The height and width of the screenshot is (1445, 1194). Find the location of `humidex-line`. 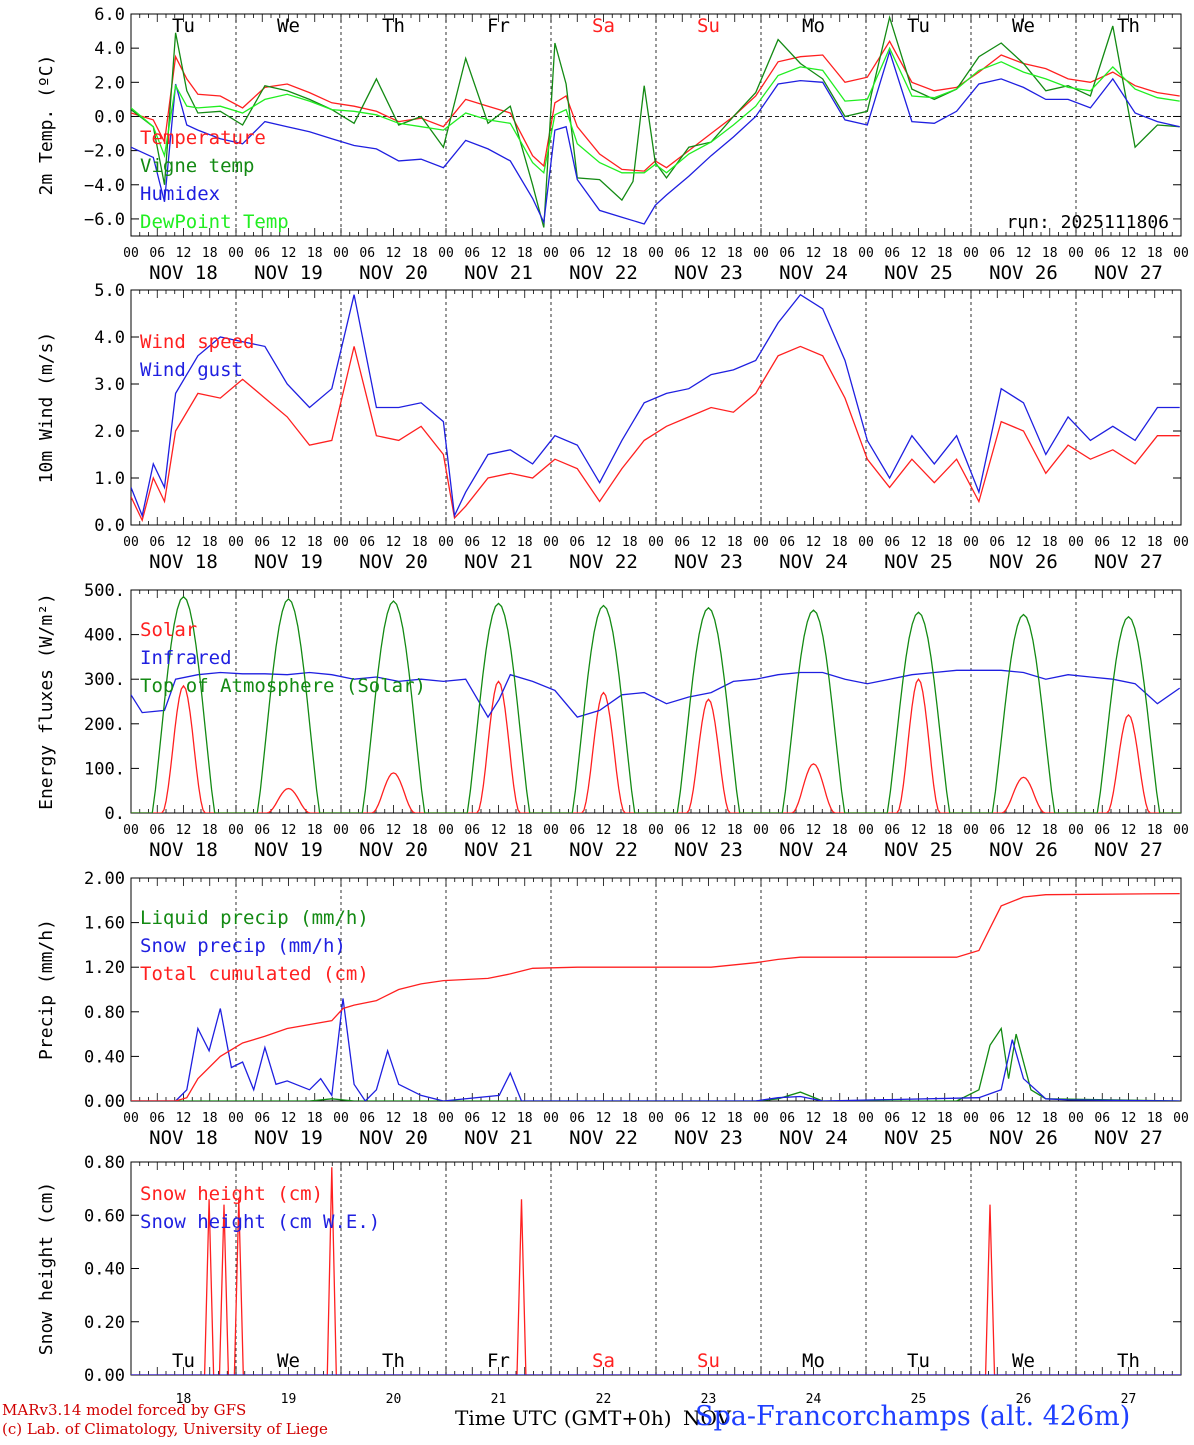

humidex-line is located at coordinates (655, 137).